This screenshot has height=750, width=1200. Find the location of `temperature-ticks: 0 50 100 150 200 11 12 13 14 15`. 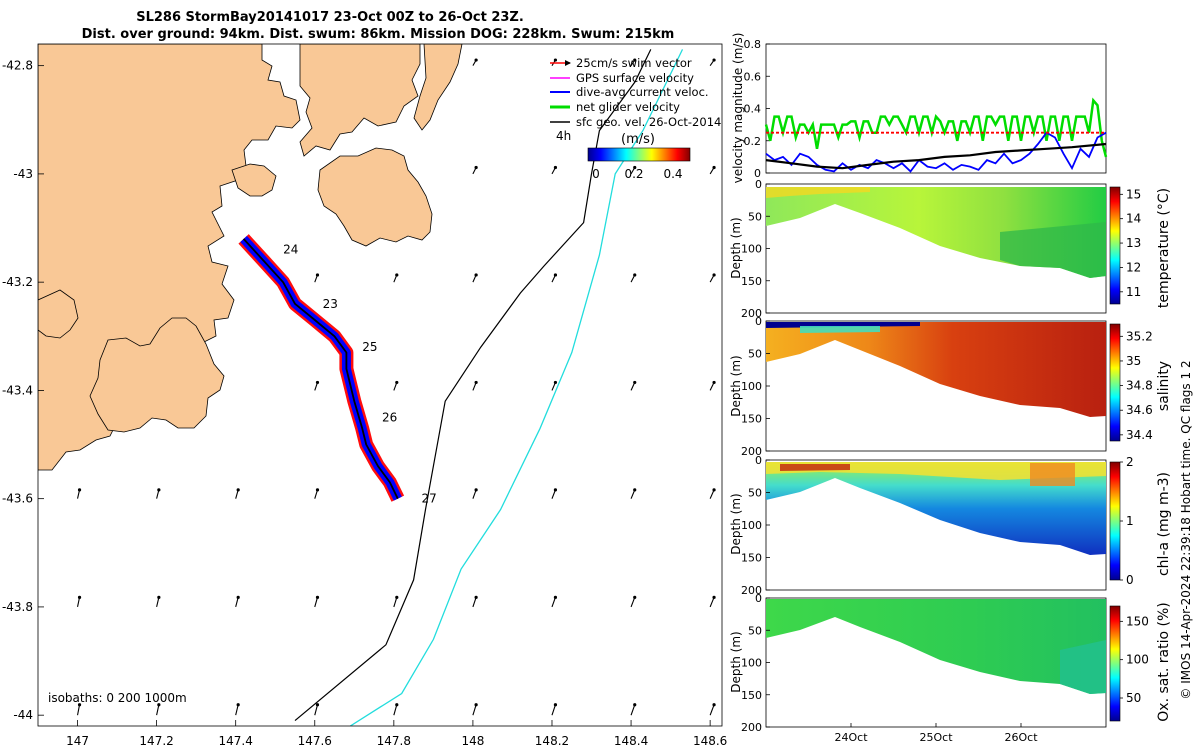

temperature-ticks: 0 50 100 150 200 11 12 13 14 15 is located at coordinates (941, 249).